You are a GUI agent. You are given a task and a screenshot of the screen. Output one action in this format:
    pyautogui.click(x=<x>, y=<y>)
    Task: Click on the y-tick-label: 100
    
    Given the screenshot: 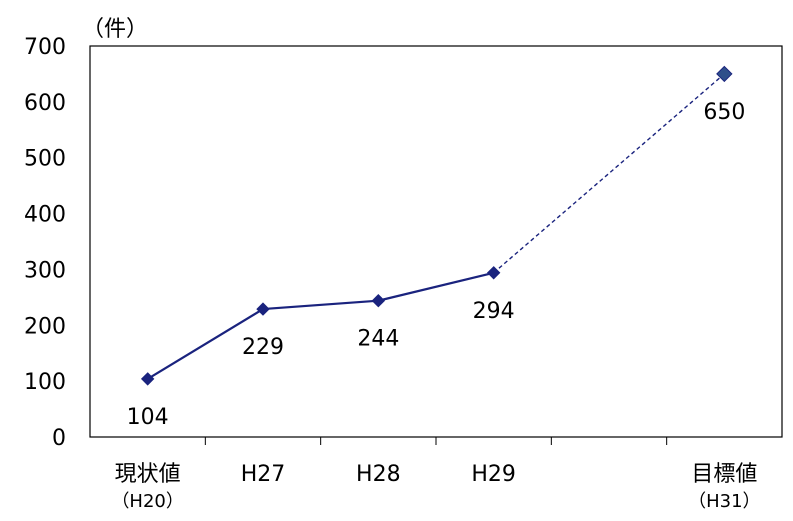 What is the action you would take?
    pyautogui.click(x=45, y=382)
    